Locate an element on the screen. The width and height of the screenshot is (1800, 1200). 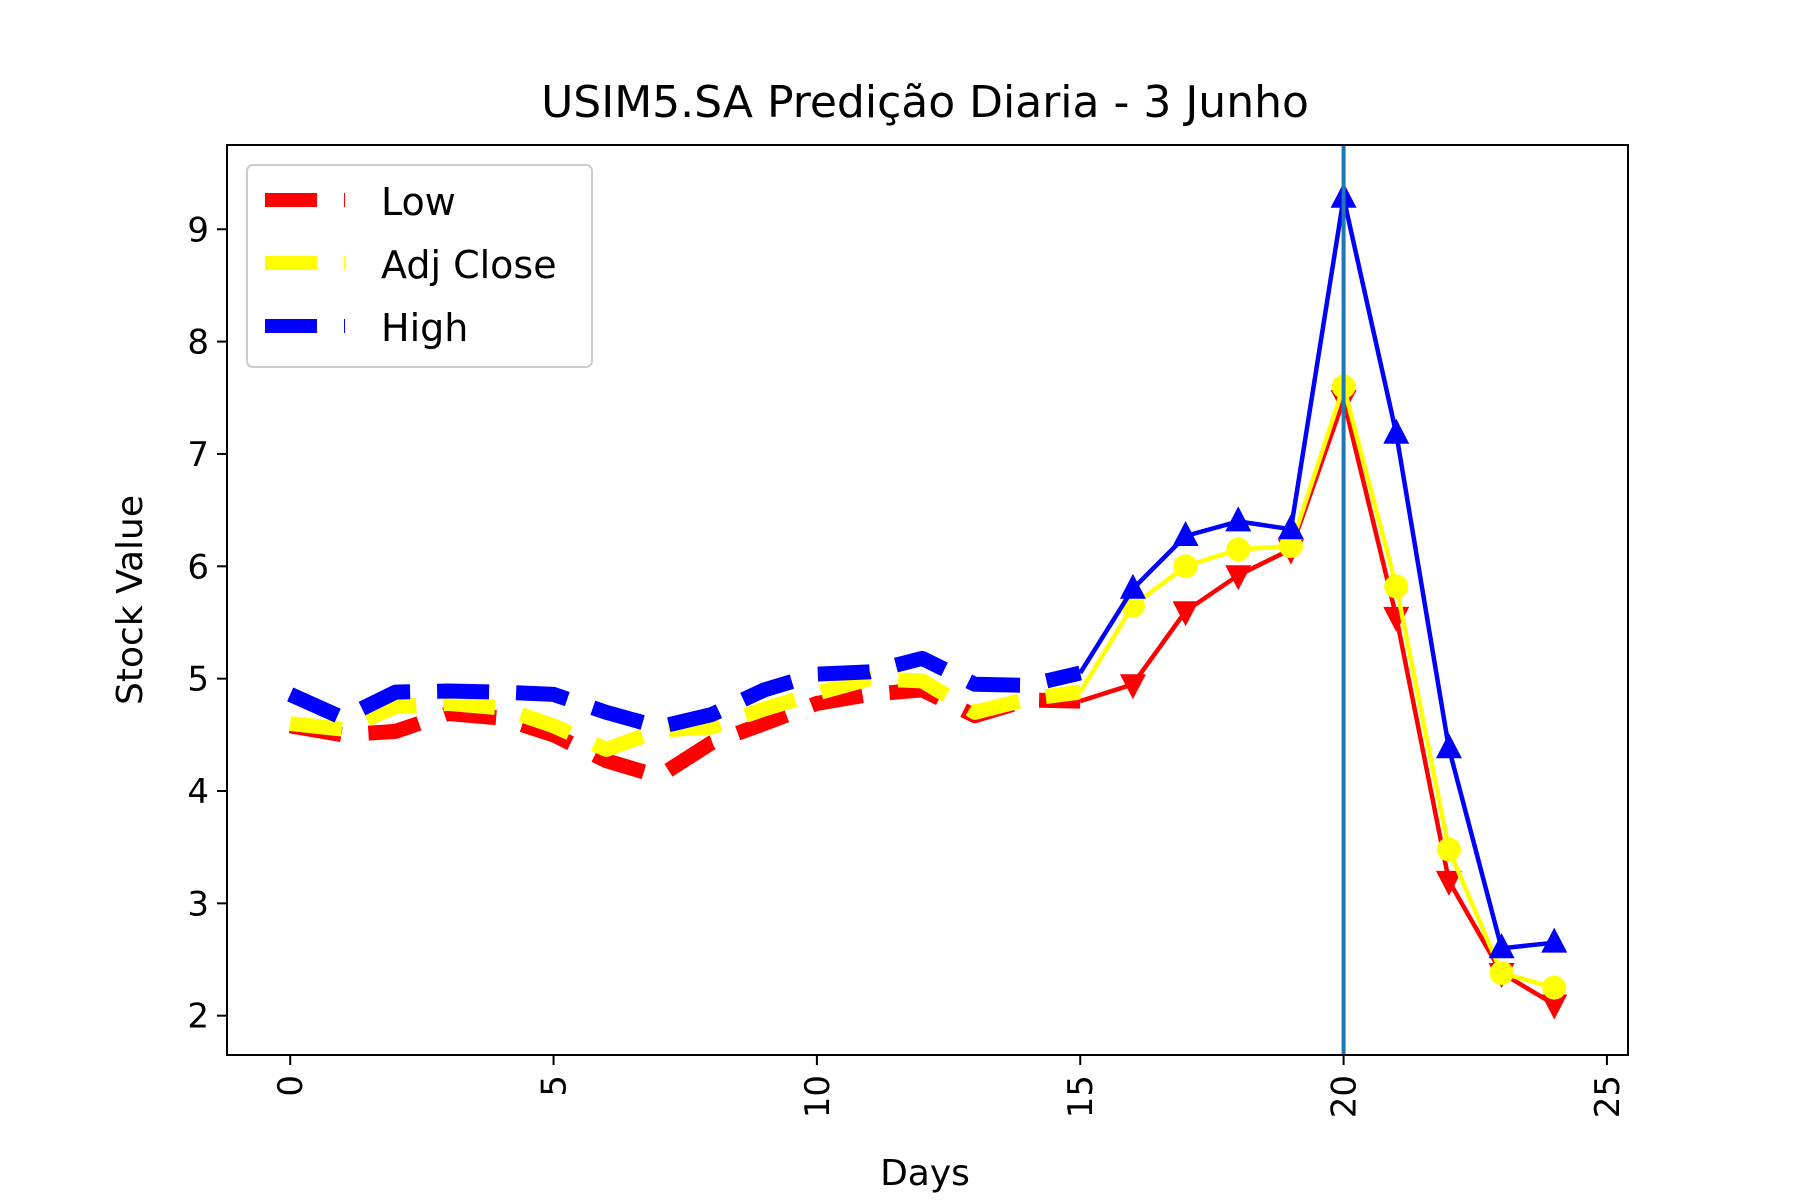
legend-label-low: Low is located at coordinates (418, 202).